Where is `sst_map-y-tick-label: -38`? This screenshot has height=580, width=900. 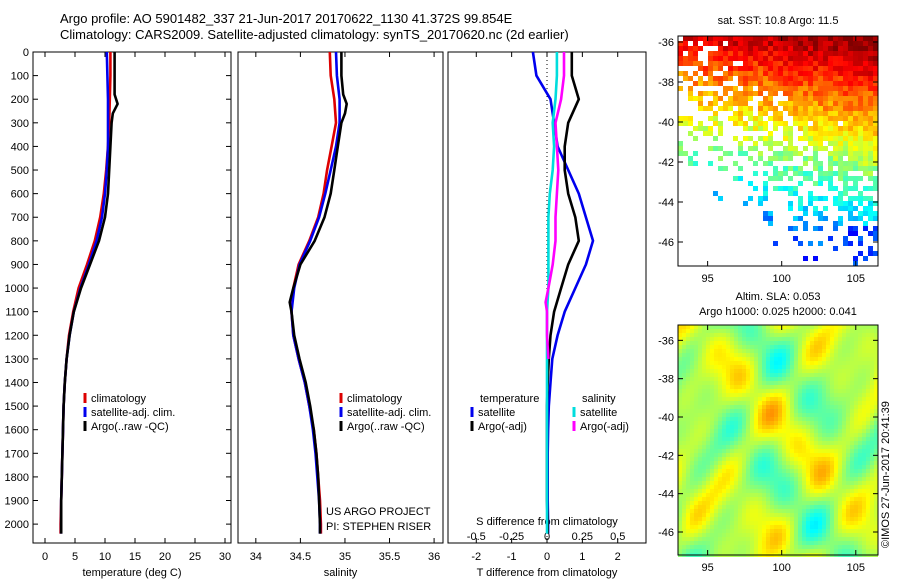
sst_map-y-tick-label: -38 is located at coordinates (666, 83).